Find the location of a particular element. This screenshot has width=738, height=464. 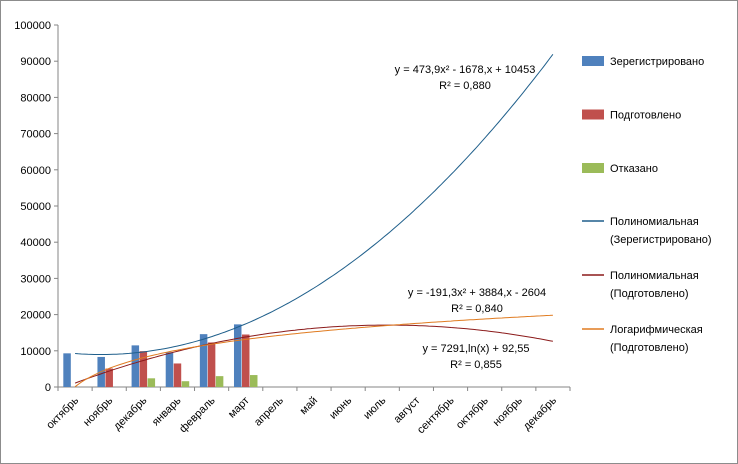

y-tick-label: 70000 is located at coordinates (35, 135).